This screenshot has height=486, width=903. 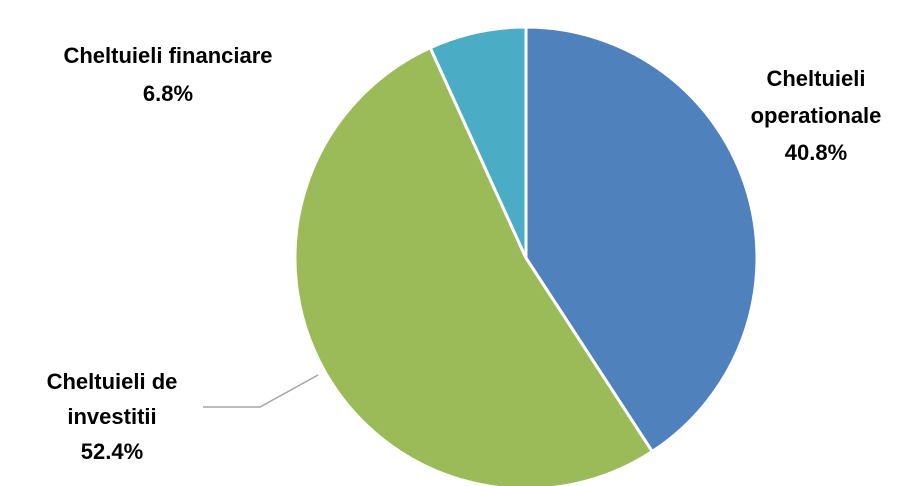 I want to click on data-label-1: Cheltuieli de investitii 52.4%, so click(x=112, y=416).